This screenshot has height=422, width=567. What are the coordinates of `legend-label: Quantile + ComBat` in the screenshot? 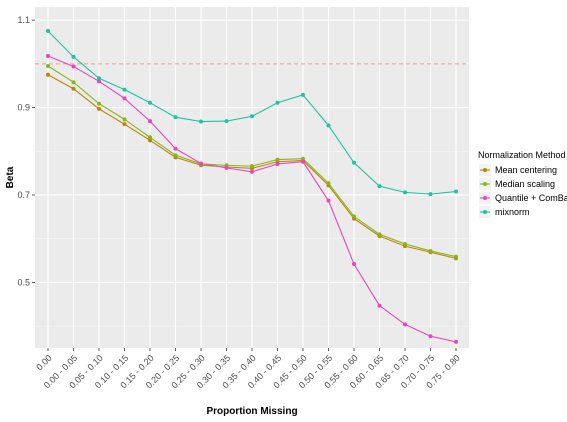 It's located at (531, 198).